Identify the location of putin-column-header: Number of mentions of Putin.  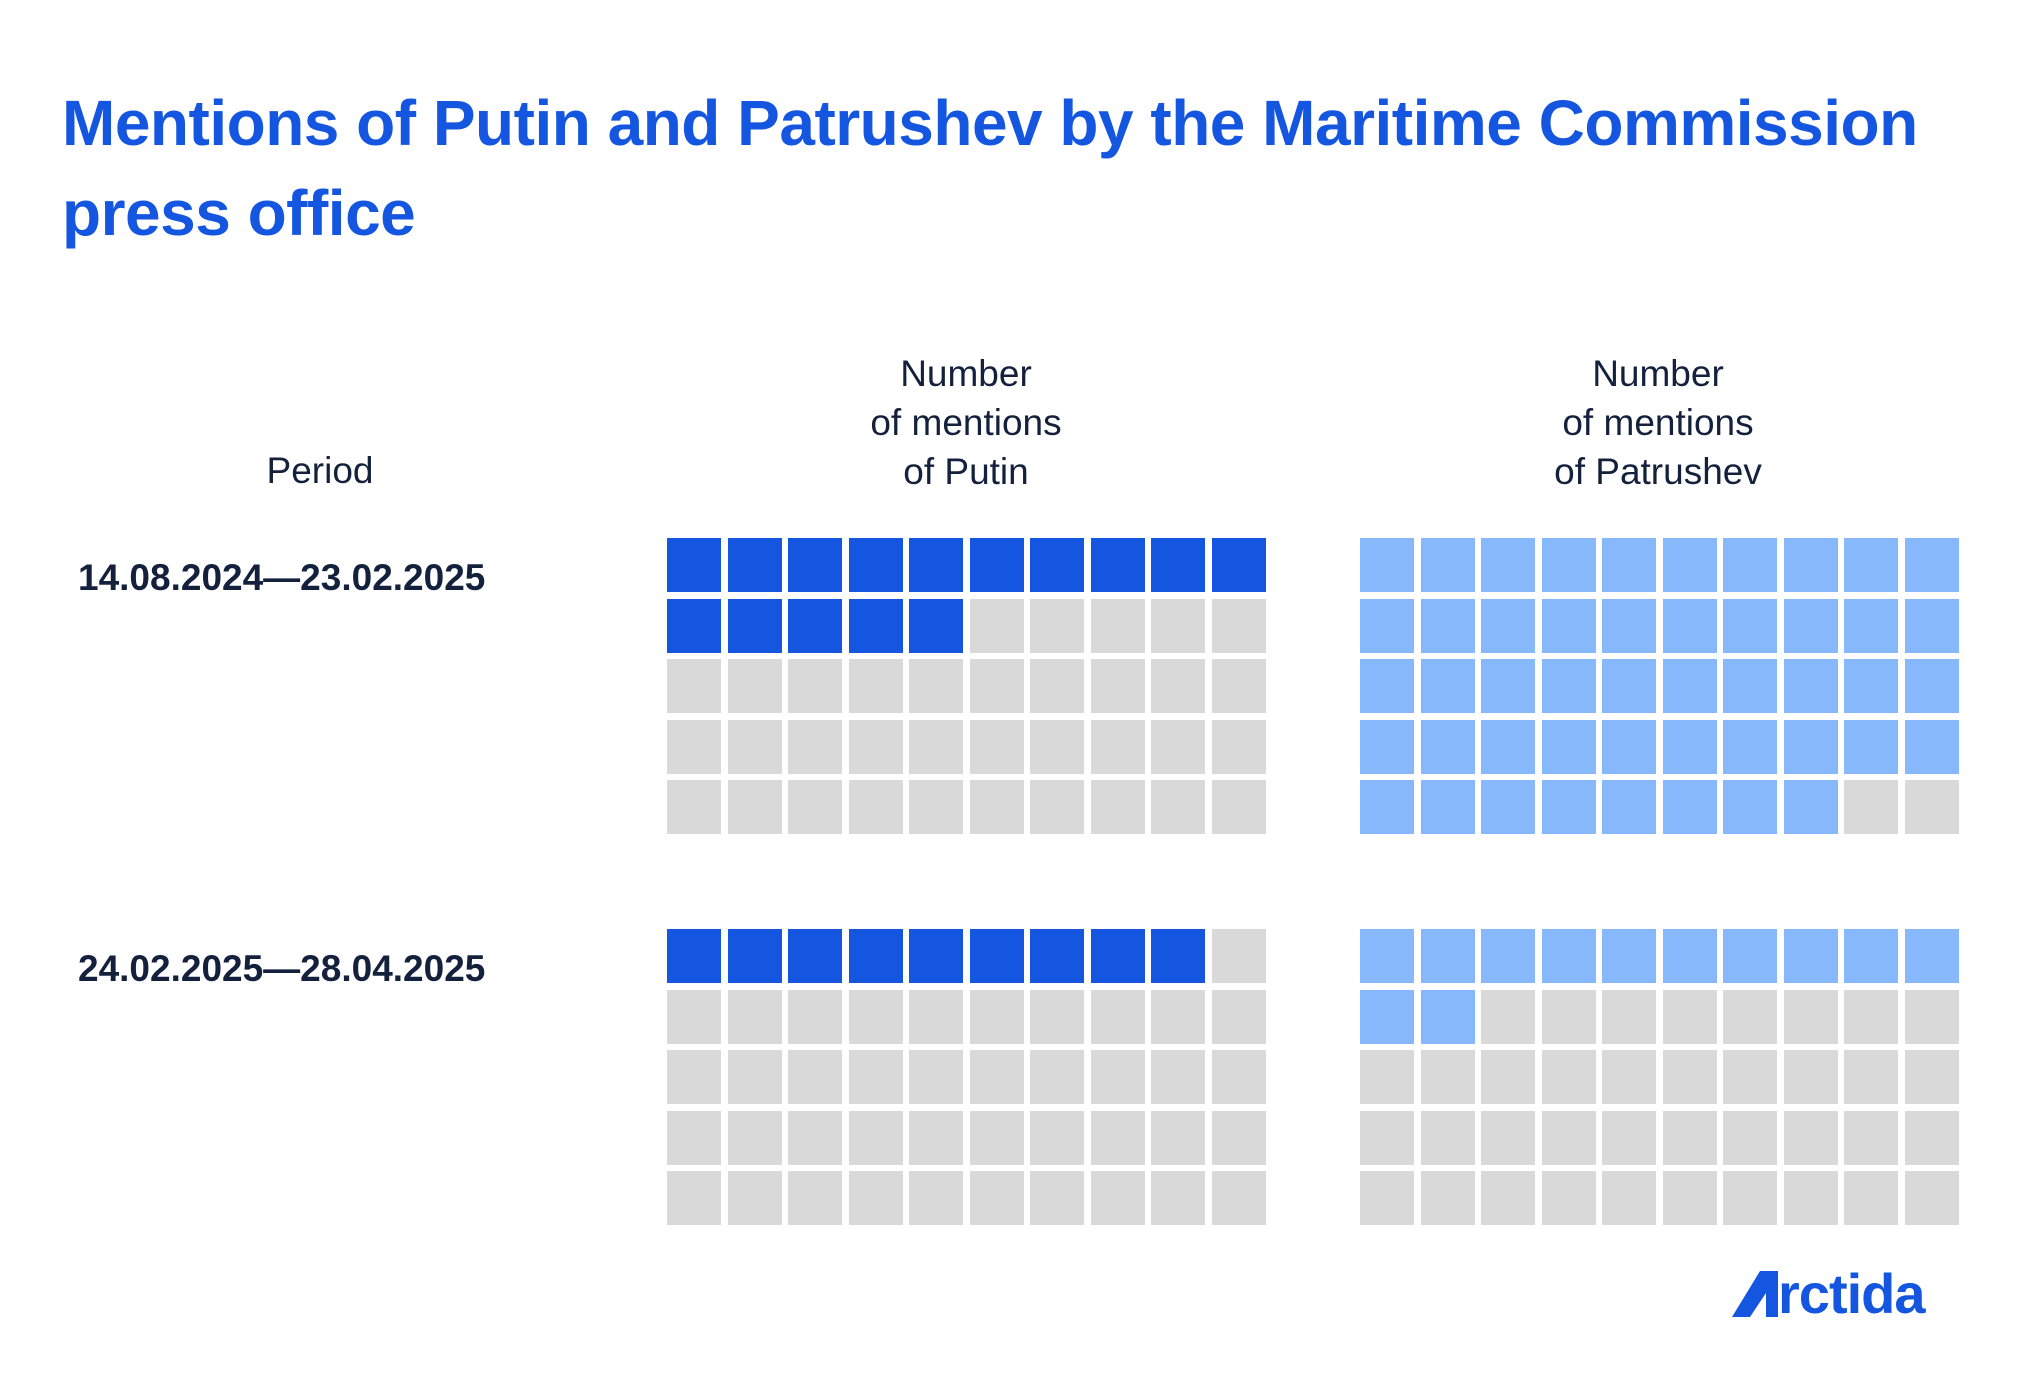
(966, 422).